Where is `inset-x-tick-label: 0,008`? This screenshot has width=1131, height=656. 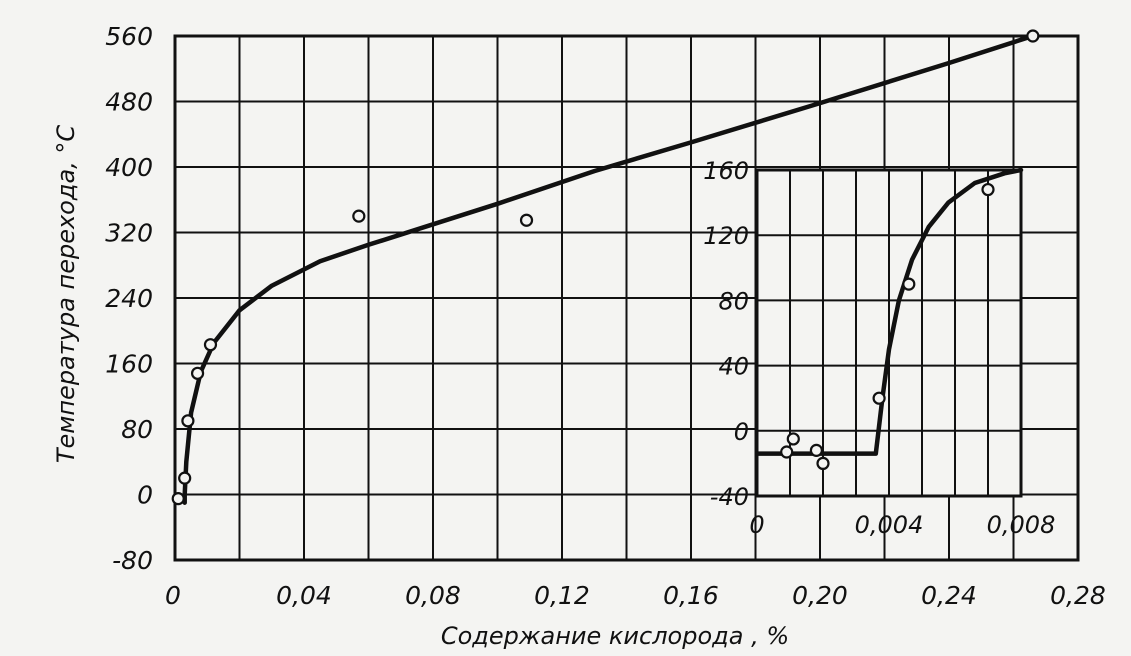 inset-x-tick-label: 0,008 is located at coordinates (1021, 525).